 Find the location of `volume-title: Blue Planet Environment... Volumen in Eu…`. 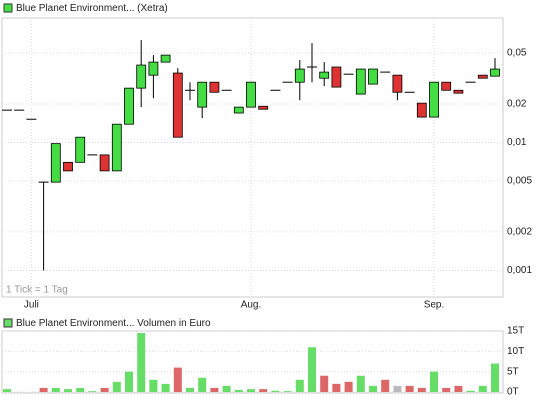

volume-title: Blue Planet Environment... Volumen in Eu… is located at coordinates (113, 323).